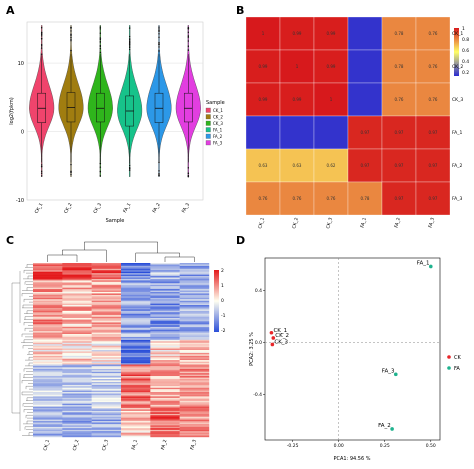 This screenshot has width=474, height=469. I want to click on violin-legend-swatch, so click(208, 130).